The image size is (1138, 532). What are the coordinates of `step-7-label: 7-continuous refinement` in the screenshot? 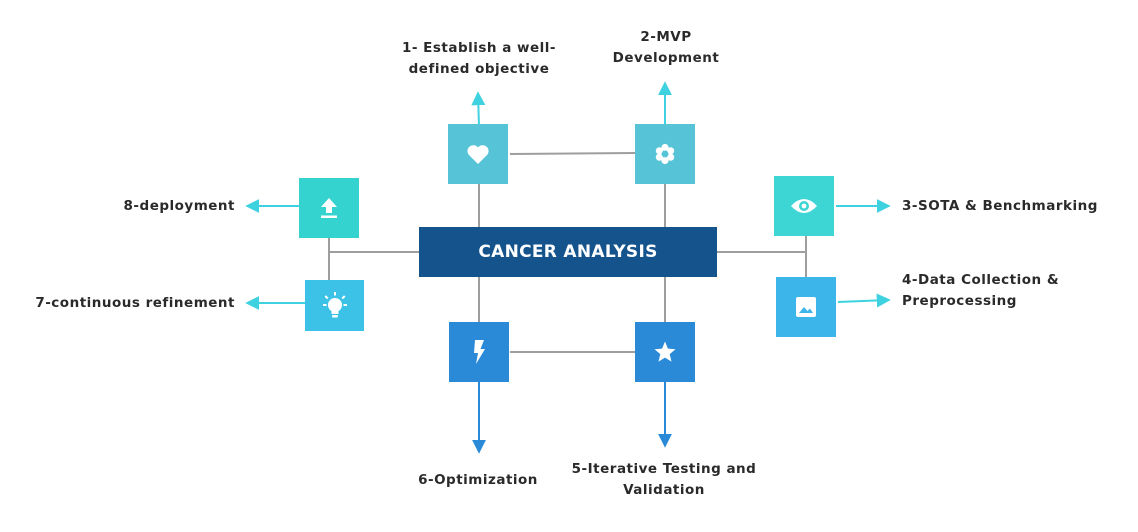 It's located at (135, 303).